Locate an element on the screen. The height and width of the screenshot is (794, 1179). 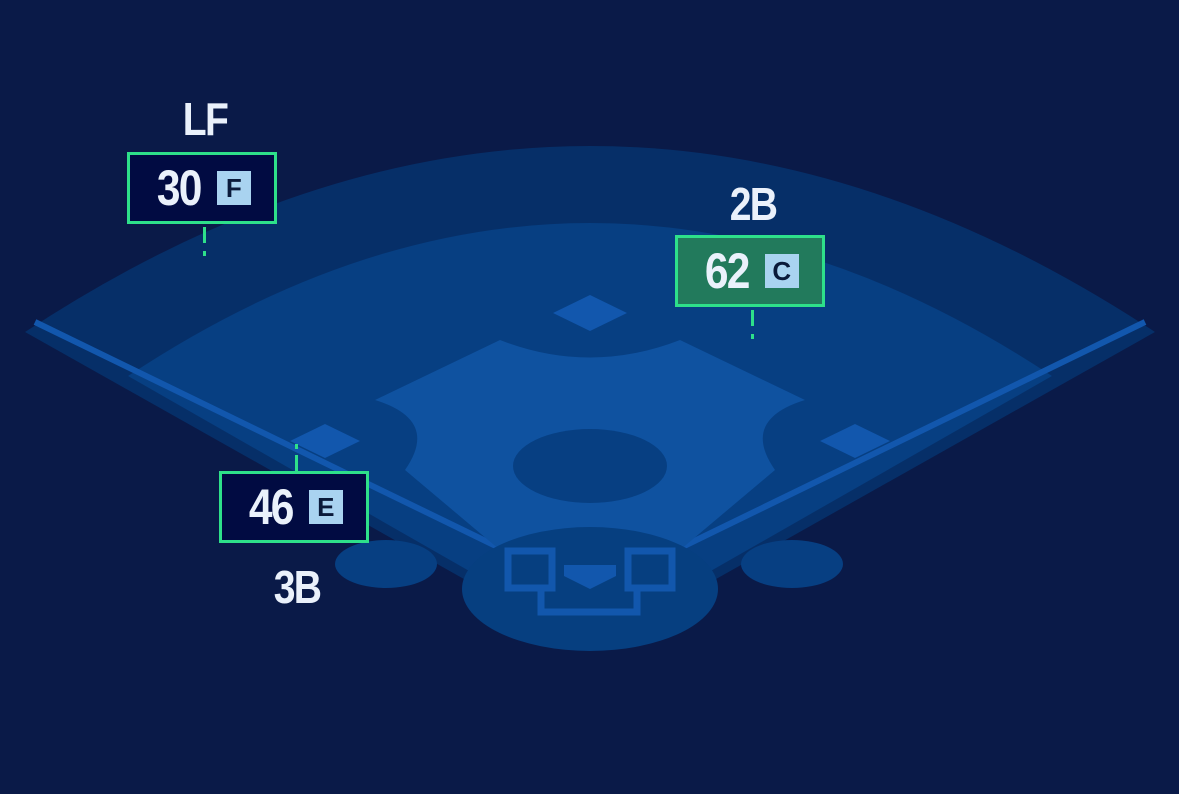
position-label-lf: LF is located at coordinates (205, 119).